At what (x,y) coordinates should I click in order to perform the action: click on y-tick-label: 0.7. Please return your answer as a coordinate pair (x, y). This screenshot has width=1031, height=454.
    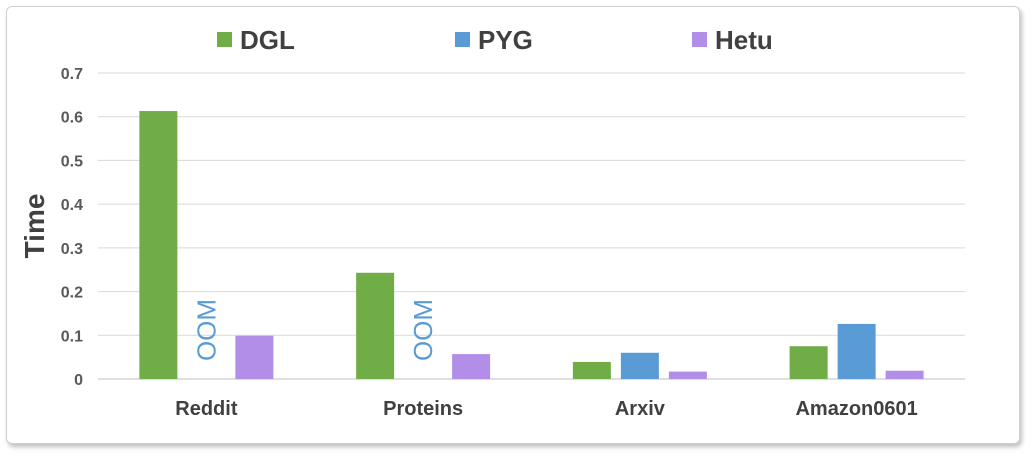
    Looking at the image, I should click on (72, 74).